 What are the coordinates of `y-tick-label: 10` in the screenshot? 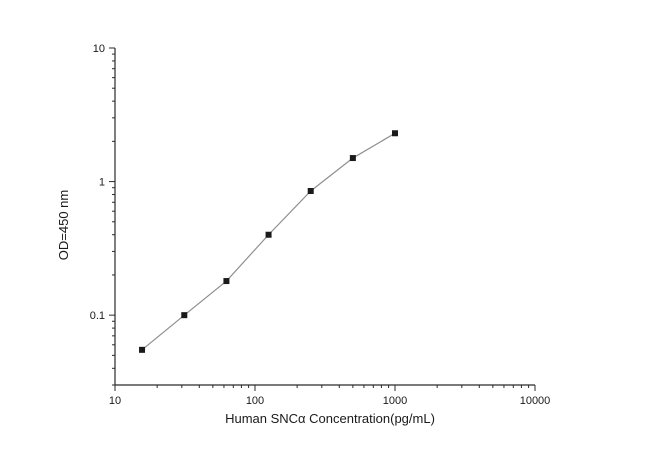 It's located at (99, 49).